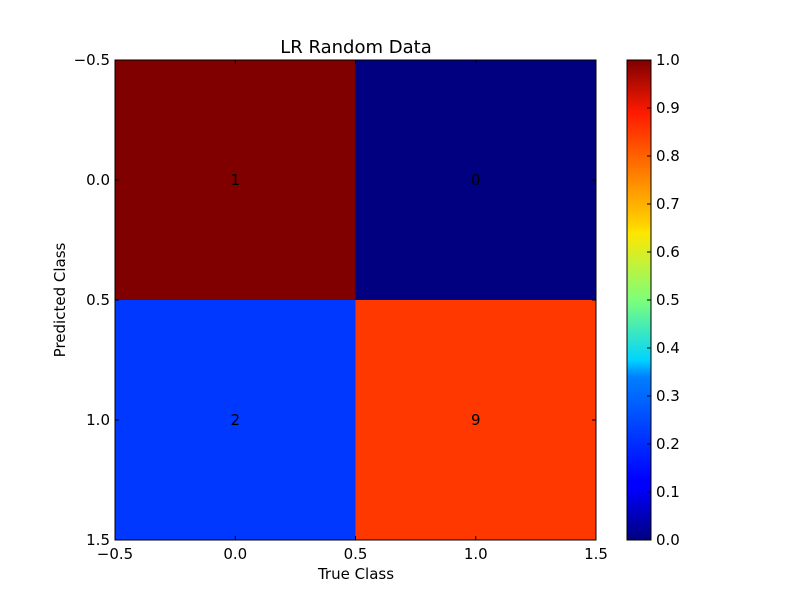  I want to click on y-tick-label: 0.0, so click(98, 180).